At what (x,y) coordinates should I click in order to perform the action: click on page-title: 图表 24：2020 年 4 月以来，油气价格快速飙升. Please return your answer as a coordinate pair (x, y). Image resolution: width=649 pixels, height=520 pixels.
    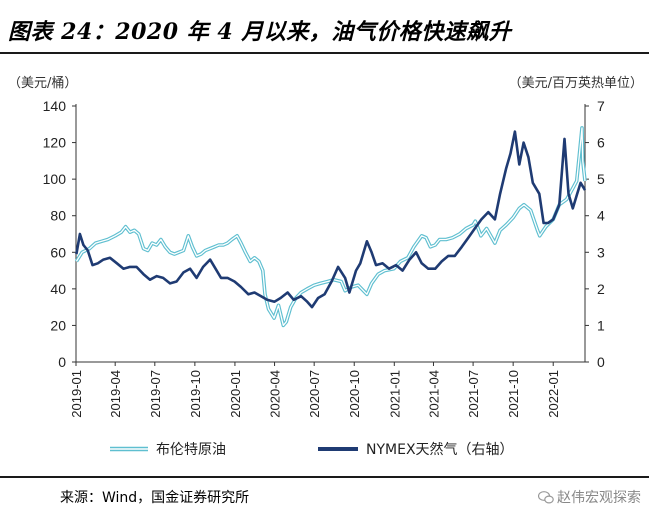
    Looking at the image, I should click on (260, 32).